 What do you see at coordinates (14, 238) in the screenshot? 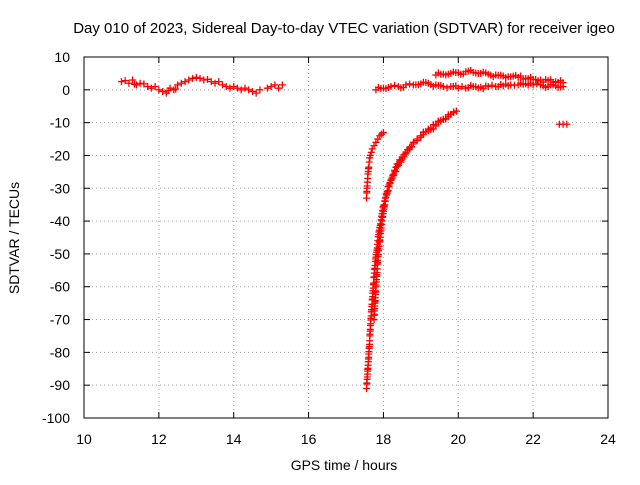
I see `y-axis-label: SDTVAR / TECUs` at bounding box center [14, 238].